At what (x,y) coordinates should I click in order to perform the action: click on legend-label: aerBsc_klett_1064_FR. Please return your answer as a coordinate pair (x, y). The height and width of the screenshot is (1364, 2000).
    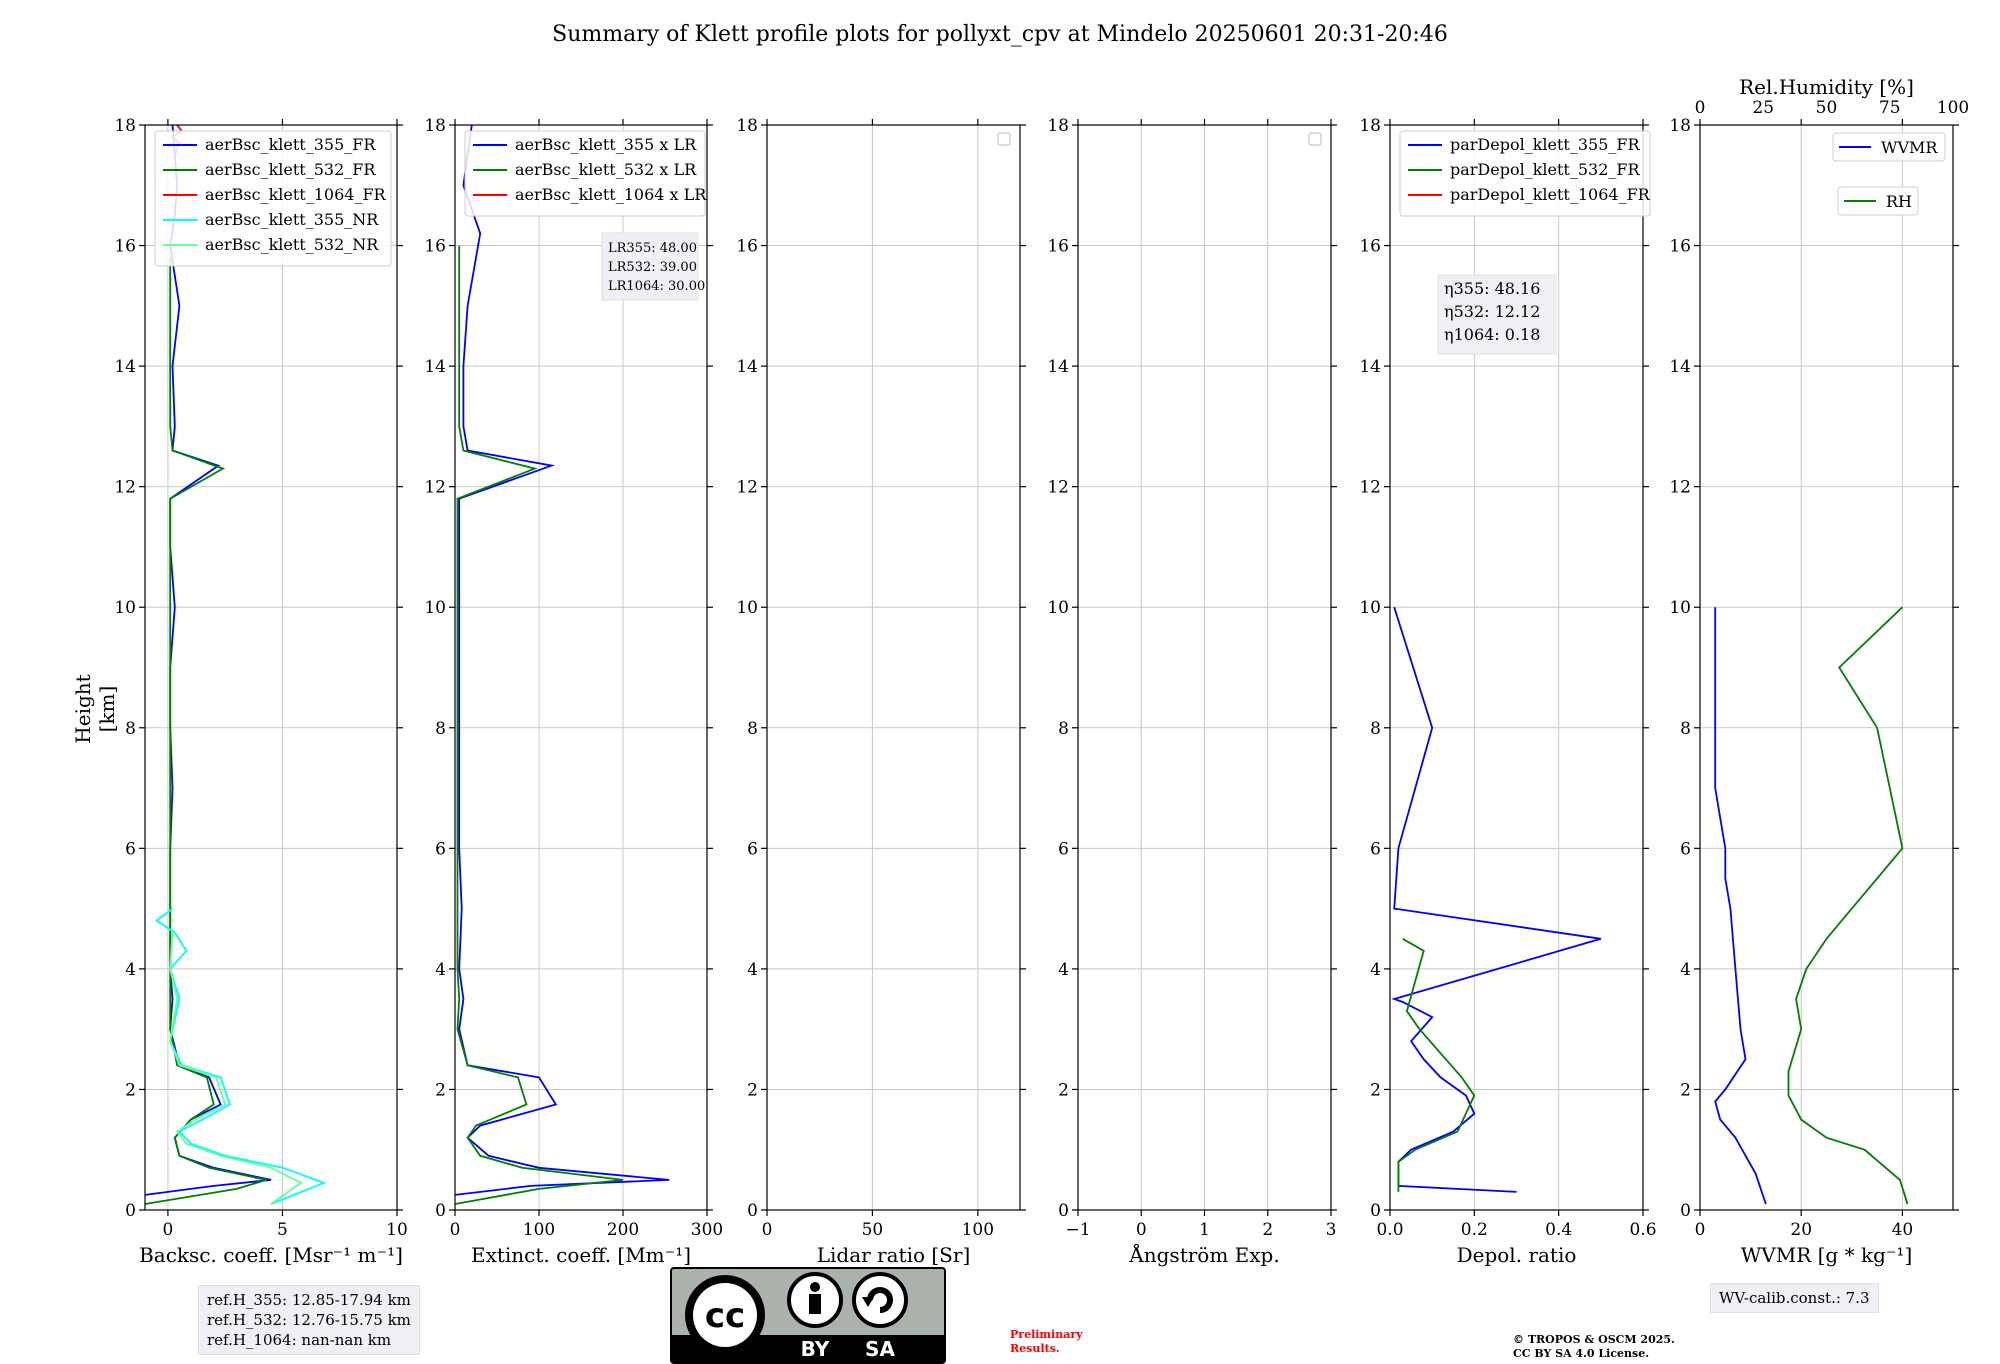
    Looking at the image, I should click on (296, 194).